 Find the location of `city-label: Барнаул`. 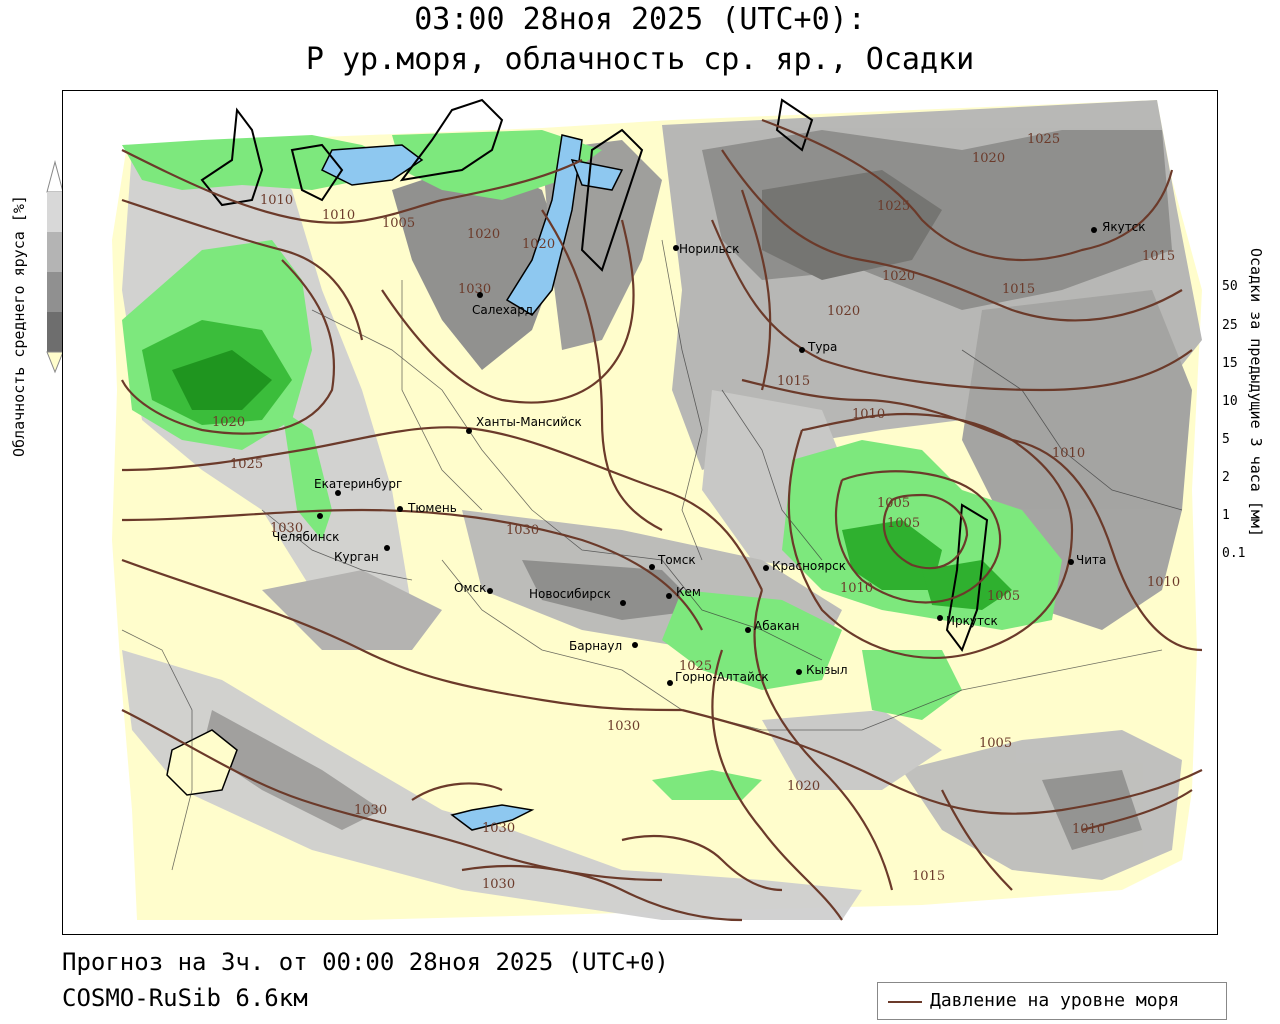

city-label: Барнаул is located at coordinates (595, 646).